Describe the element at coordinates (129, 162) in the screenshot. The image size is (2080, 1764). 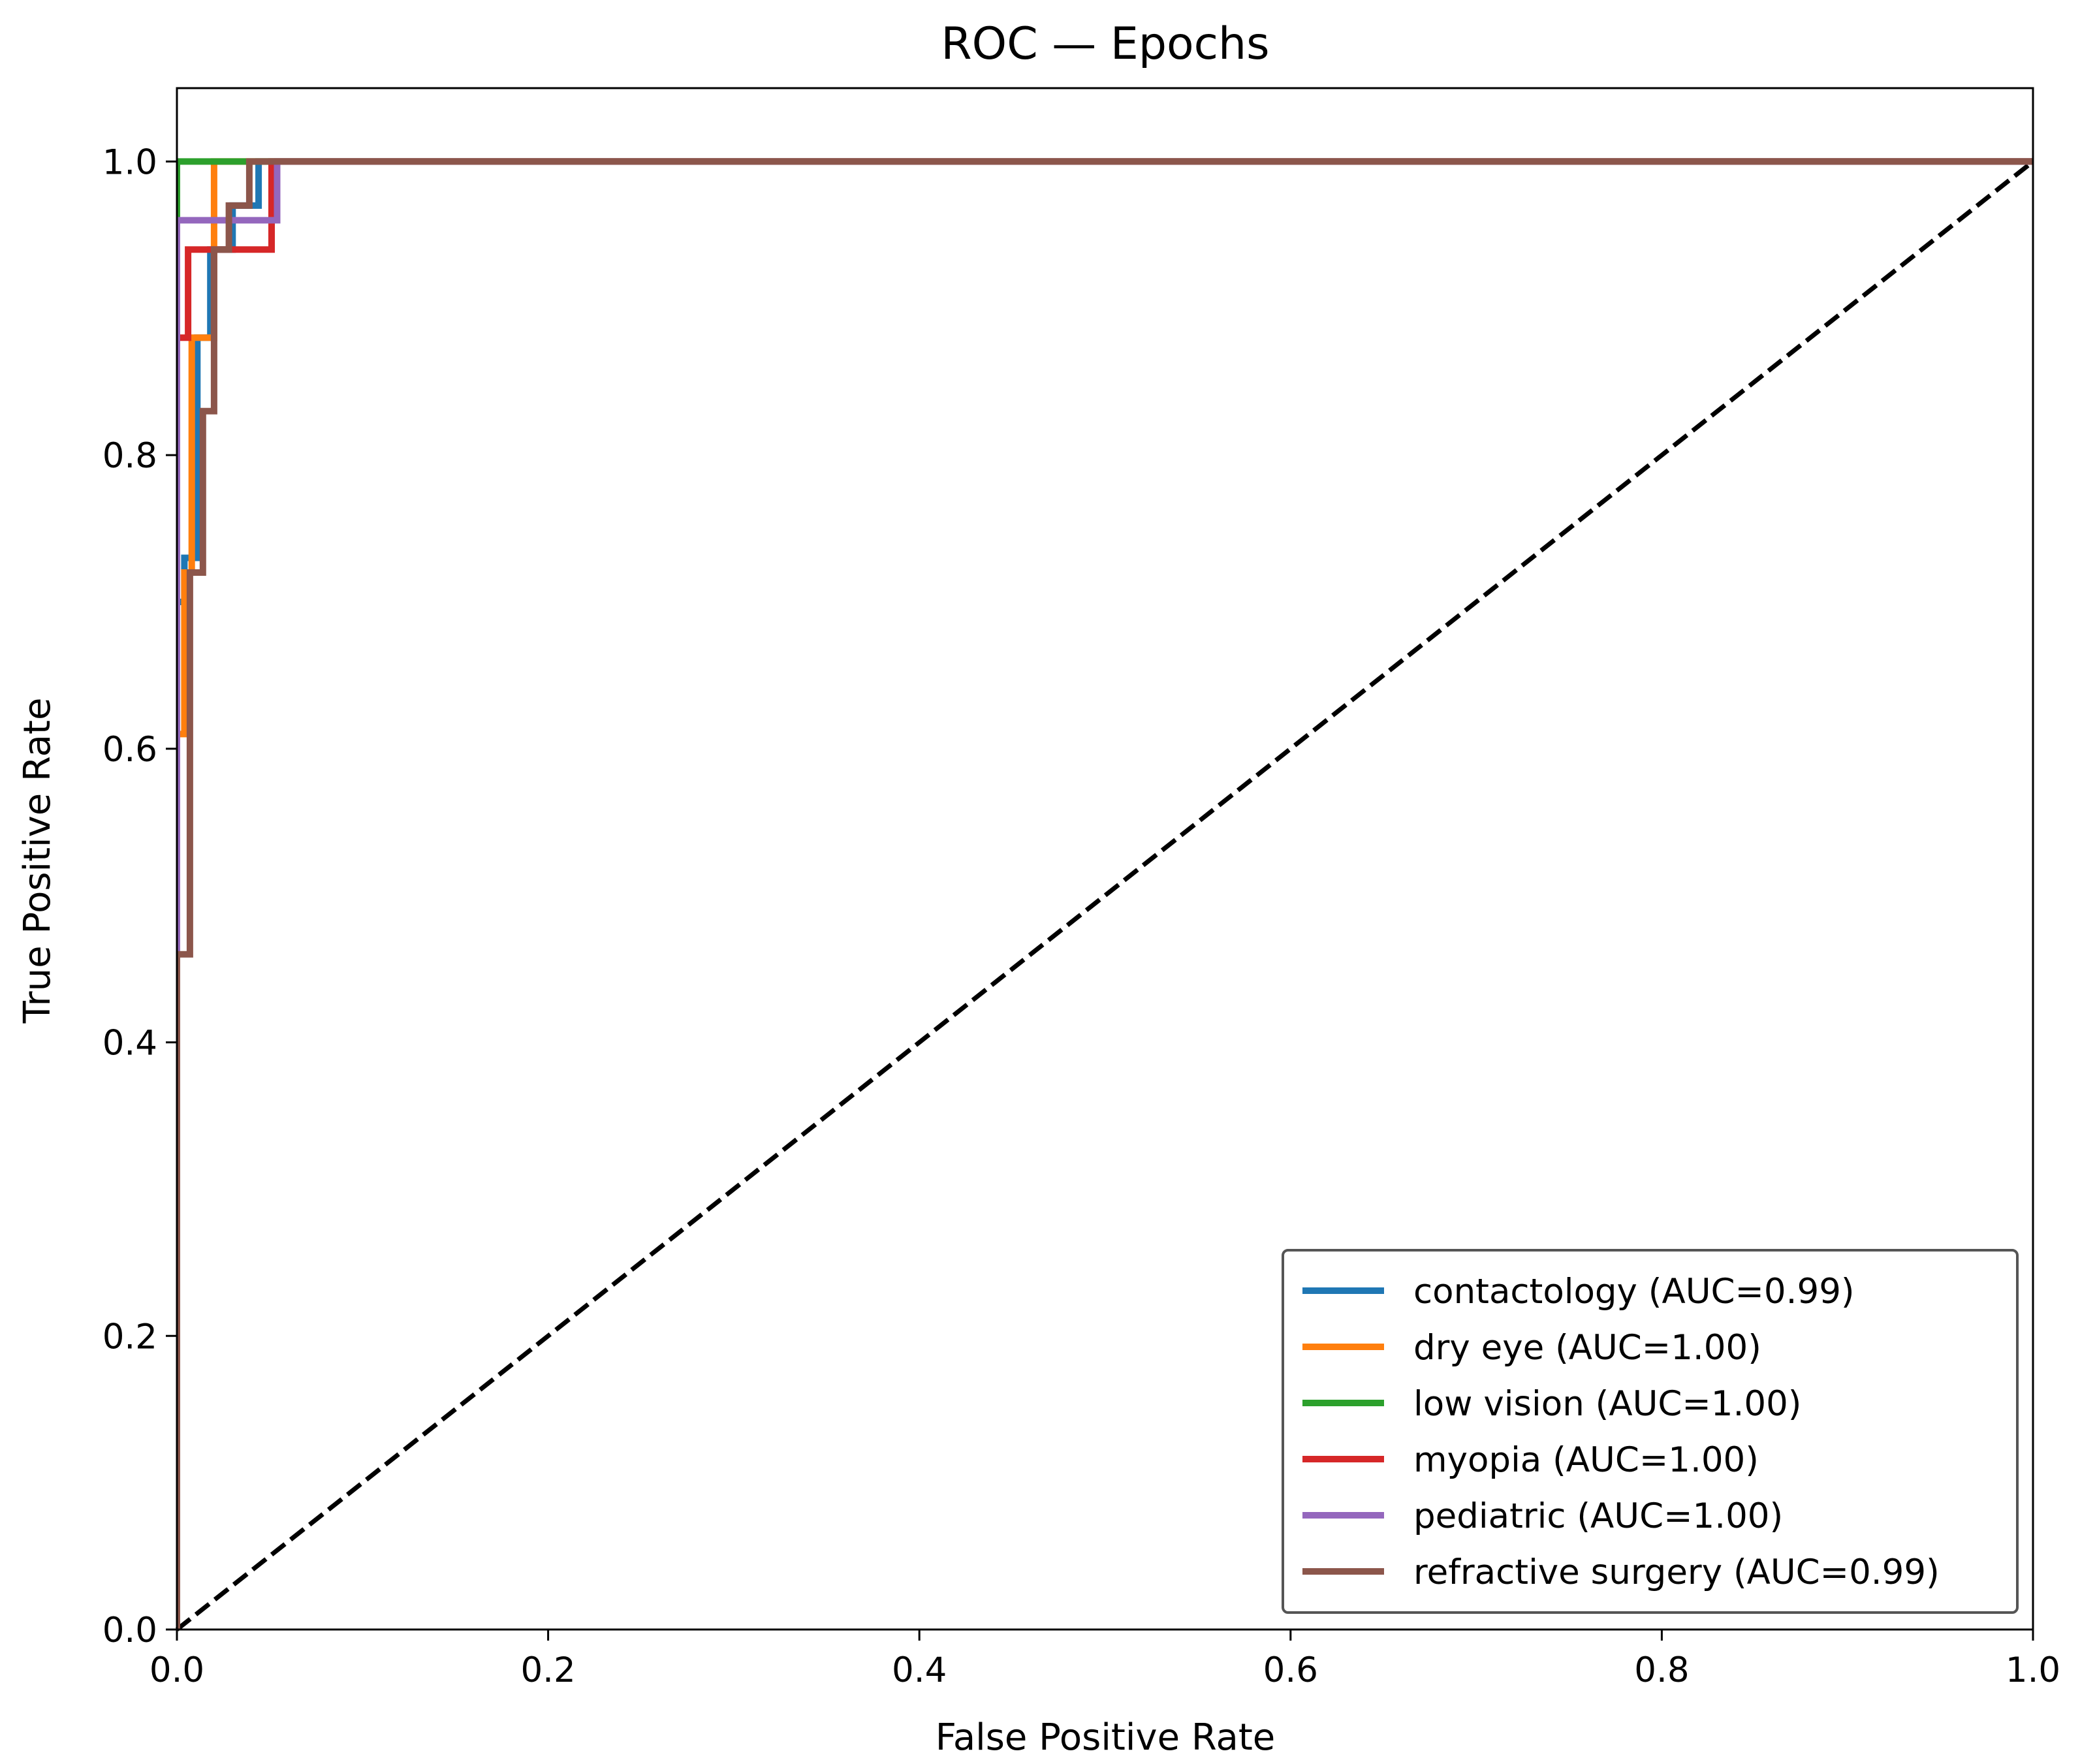
I see `y-tick-label-5: 1.0` at that location.